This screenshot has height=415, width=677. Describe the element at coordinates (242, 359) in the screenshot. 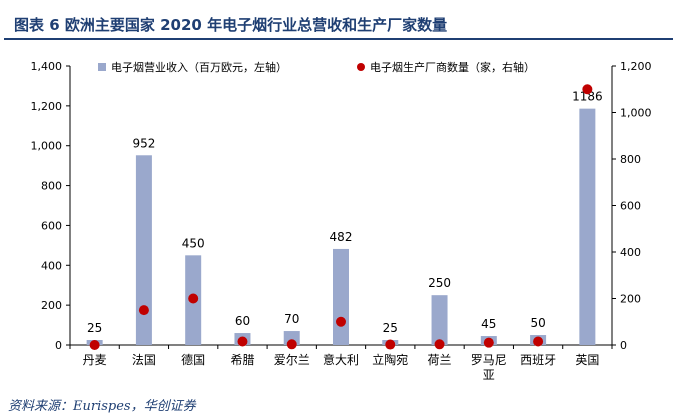

I see `x-tick-label: 希腊` at that location.